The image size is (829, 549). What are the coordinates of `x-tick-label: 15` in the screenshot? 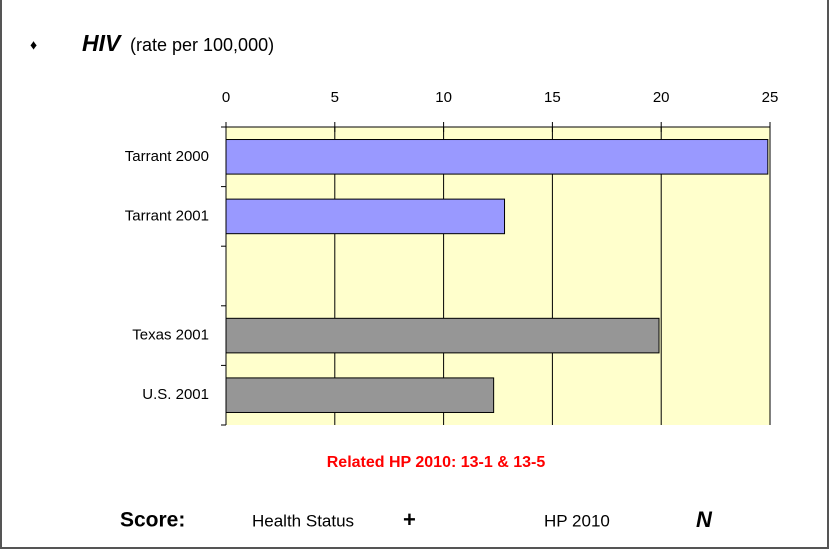 It's located at (552, 97).